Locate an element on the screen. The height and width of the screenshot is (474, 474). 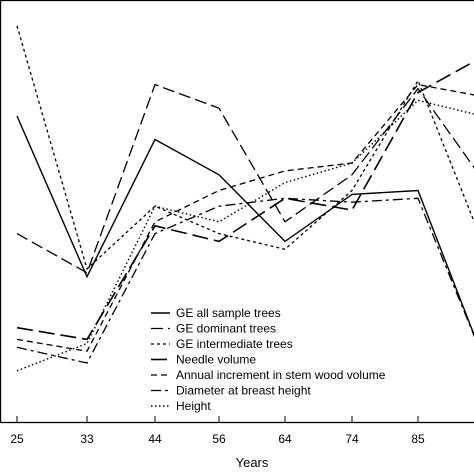
legend-label-5: Annual increment in stem wood volume is located at coordinates (281, 375).